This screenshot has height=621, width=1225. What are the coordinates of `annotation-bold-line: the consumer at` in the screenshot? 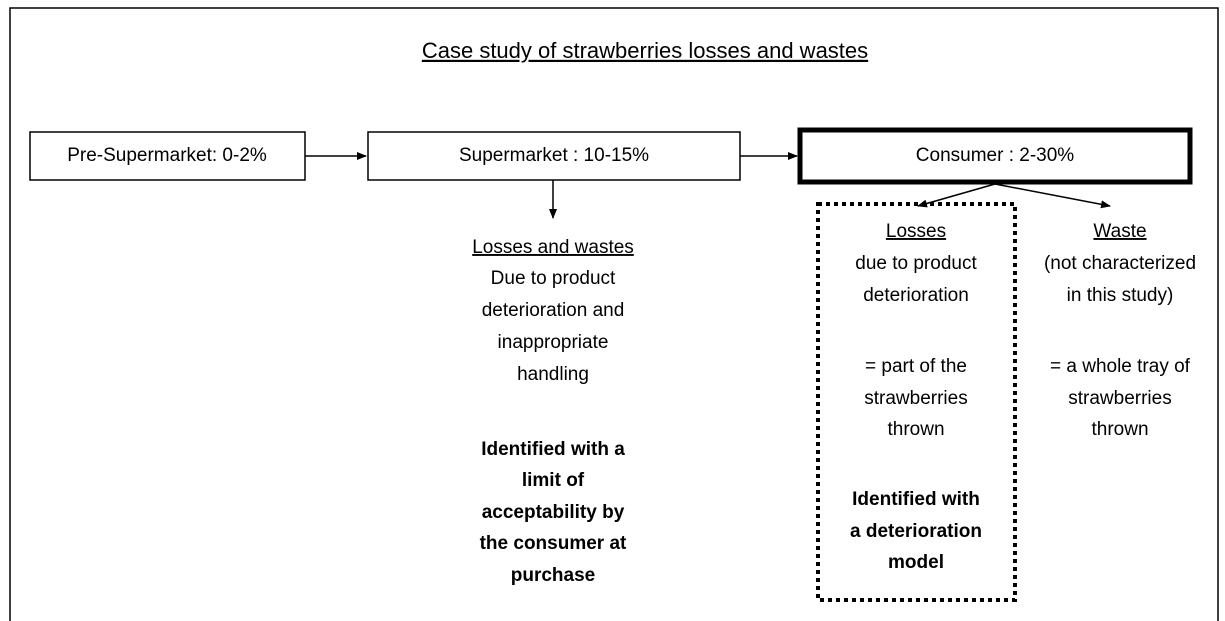 It's located at (553, 543).